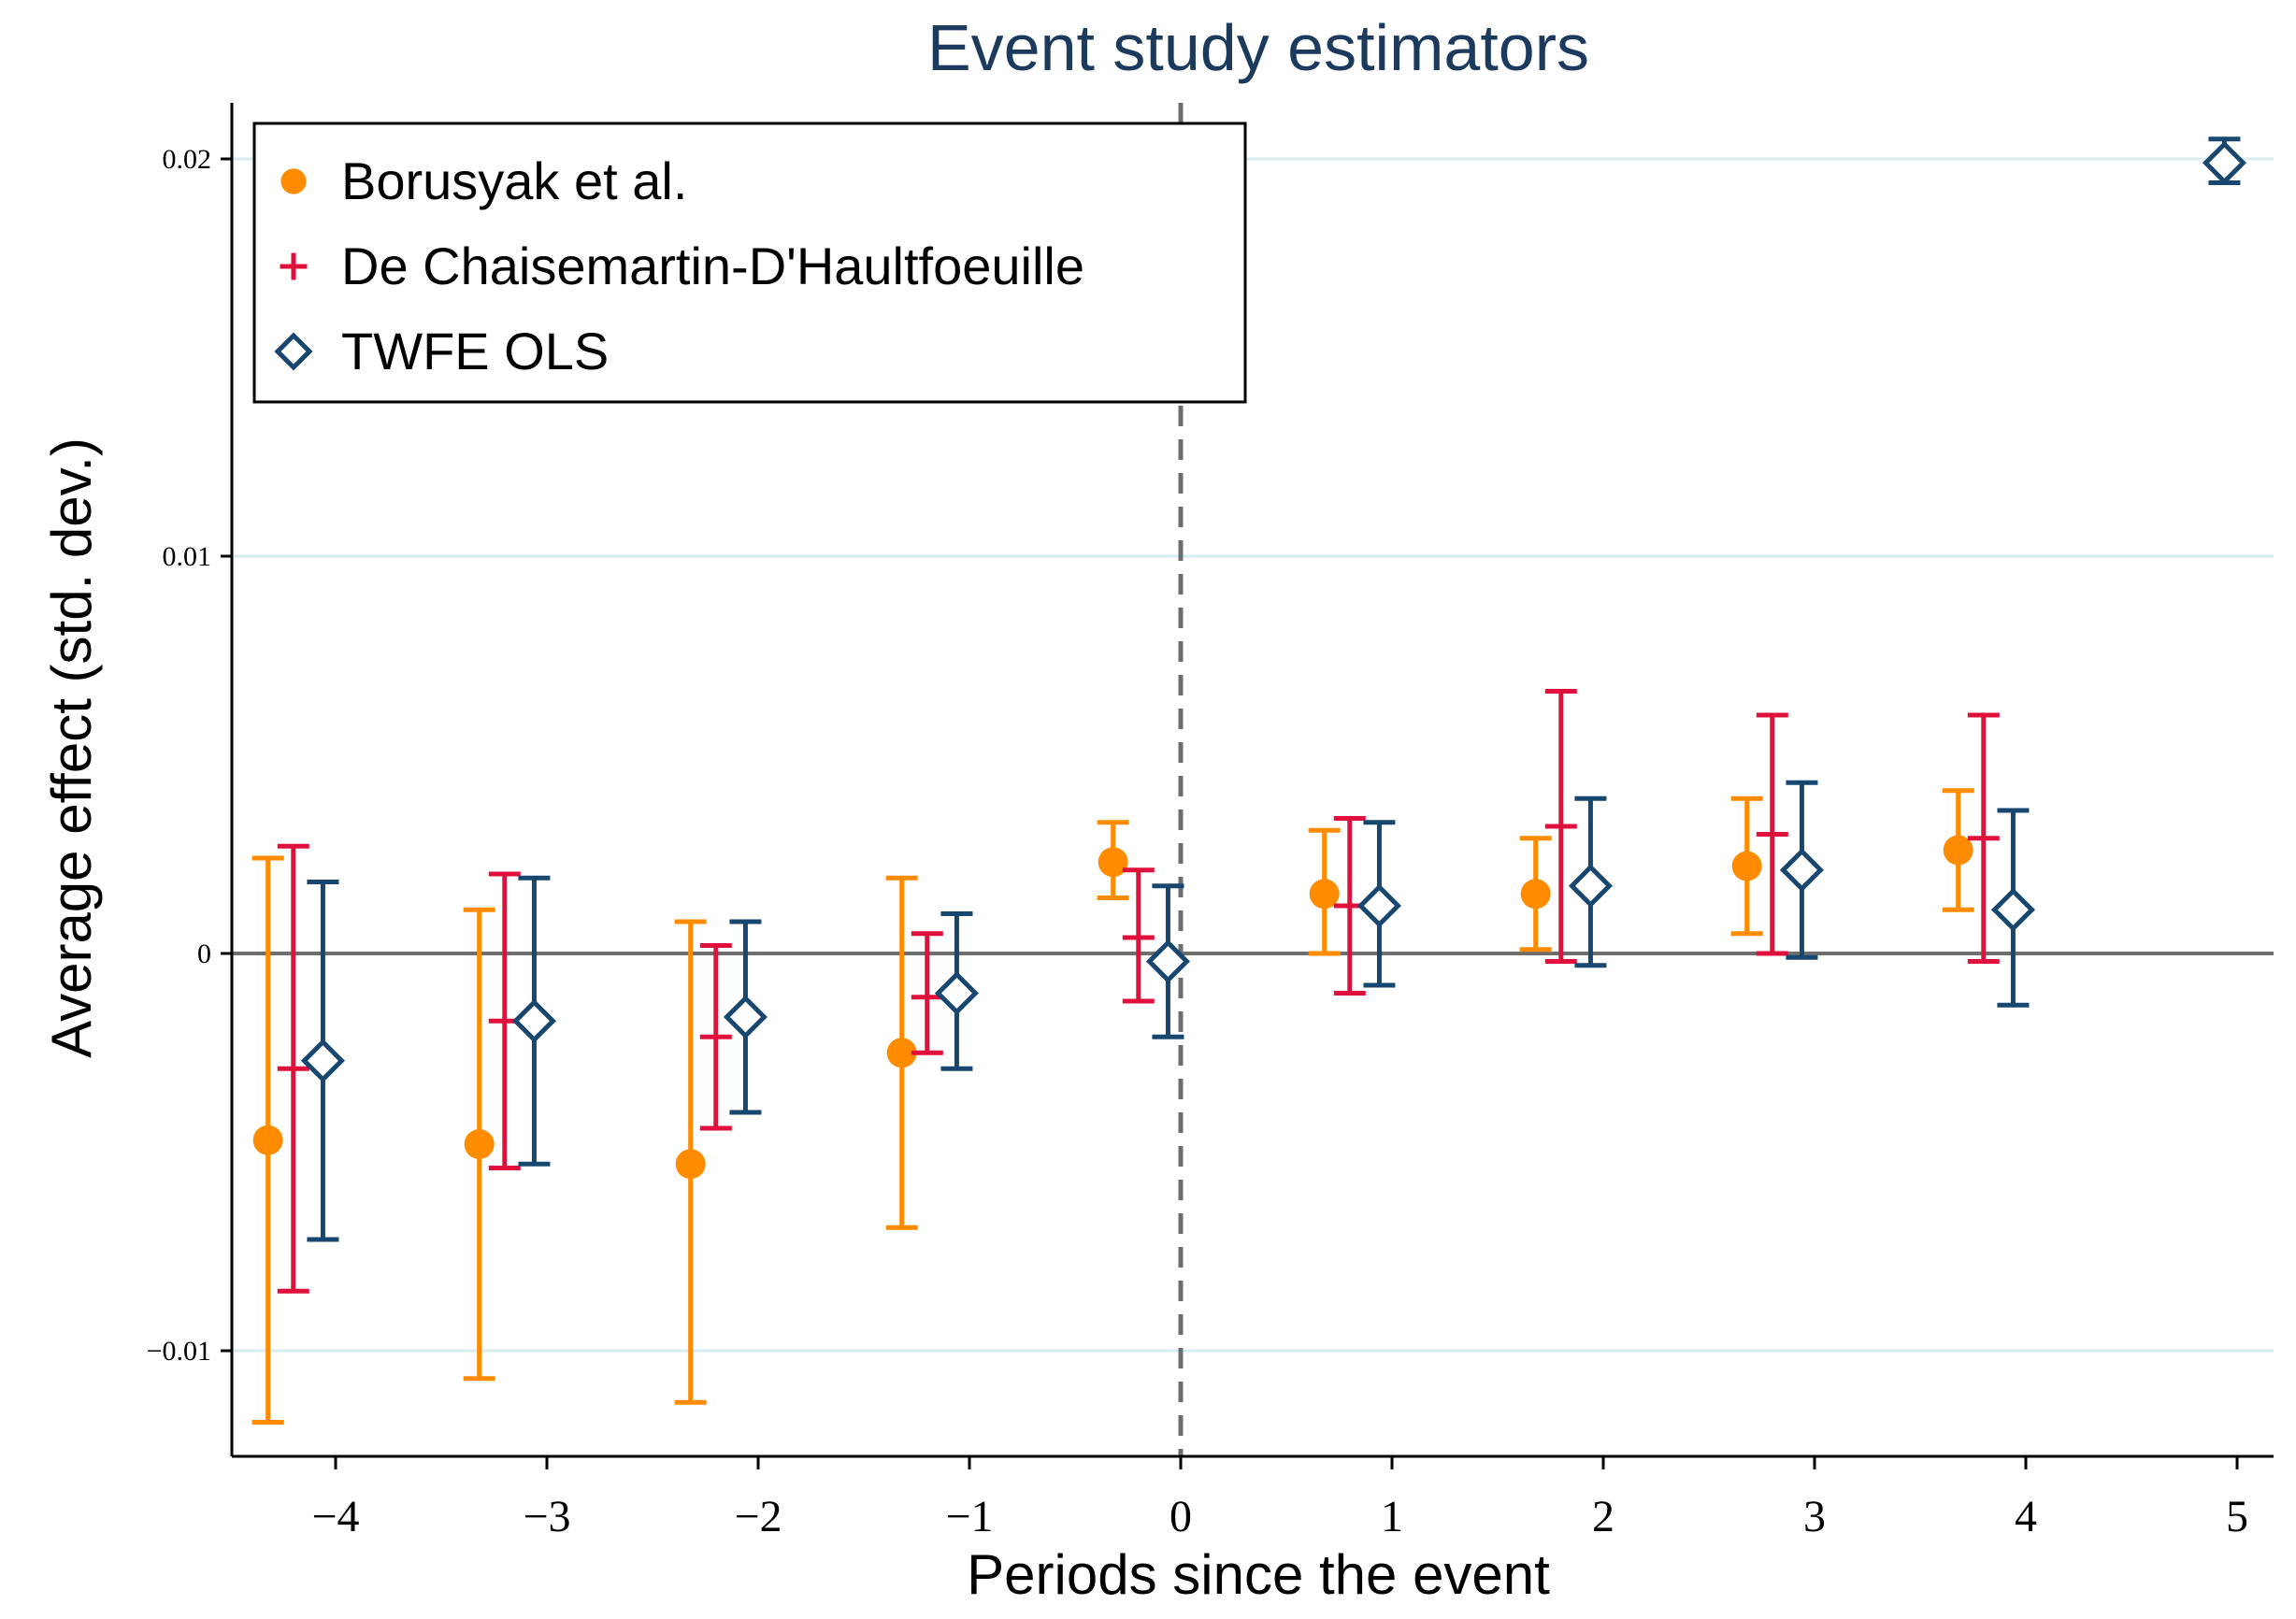 This screenshot has height=1619, width=2296. What do you see at coordinates (475, 351) in the screenshot?
I see `legend-label: TWFE OLS` at bounding box center [475, 351].